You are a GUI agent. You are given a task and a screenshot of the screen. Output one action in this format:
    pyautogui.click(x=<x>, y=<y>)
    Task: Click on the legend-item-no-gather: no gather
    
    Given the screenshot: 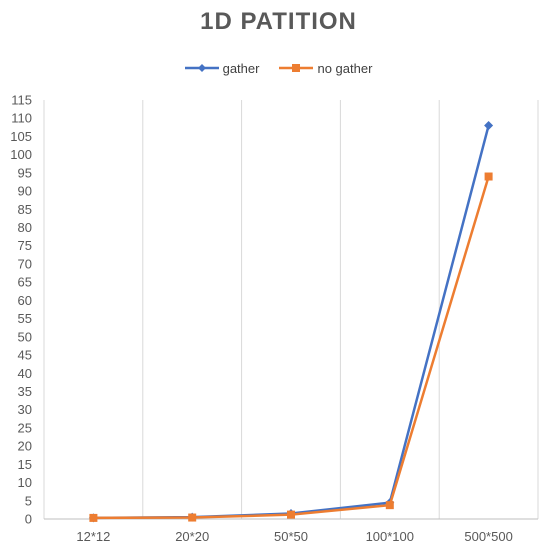 What is the action you would take?
    pyautogui.click(x=325, y=68)
    